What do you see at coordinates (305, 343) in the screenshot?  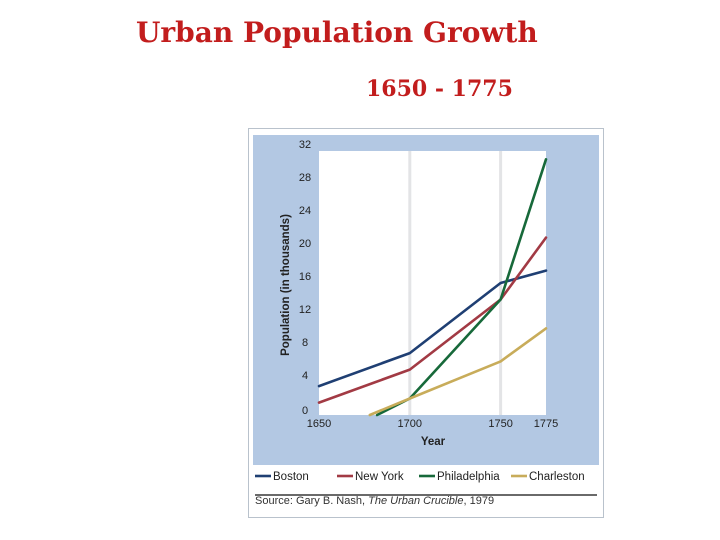 I see `y-tick-label: 8` at bounding box center [305, 343].